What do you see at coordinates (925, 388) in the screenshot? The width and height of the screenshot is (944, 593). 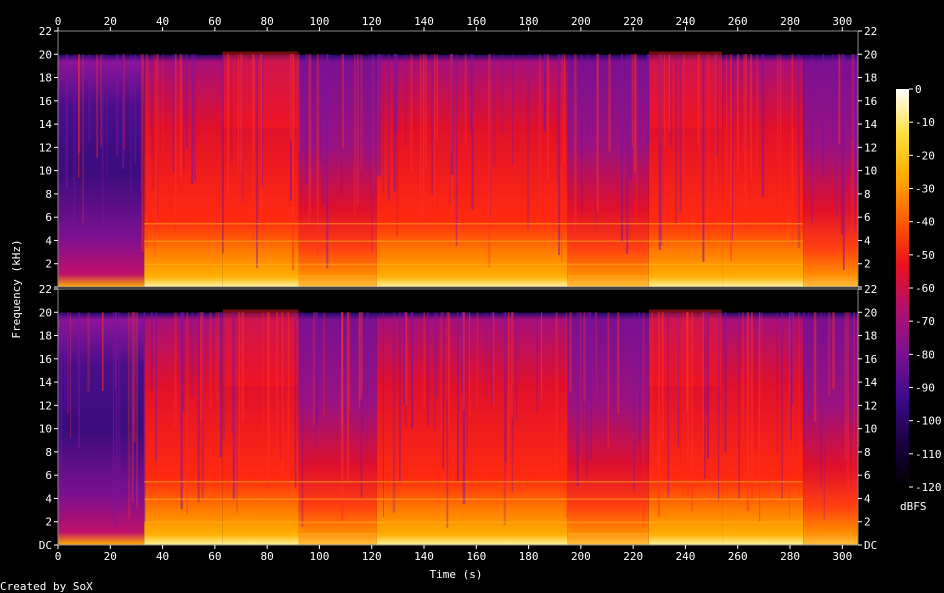 I see `colorbar-tick-label: -90` at bounding box center [925, 388].